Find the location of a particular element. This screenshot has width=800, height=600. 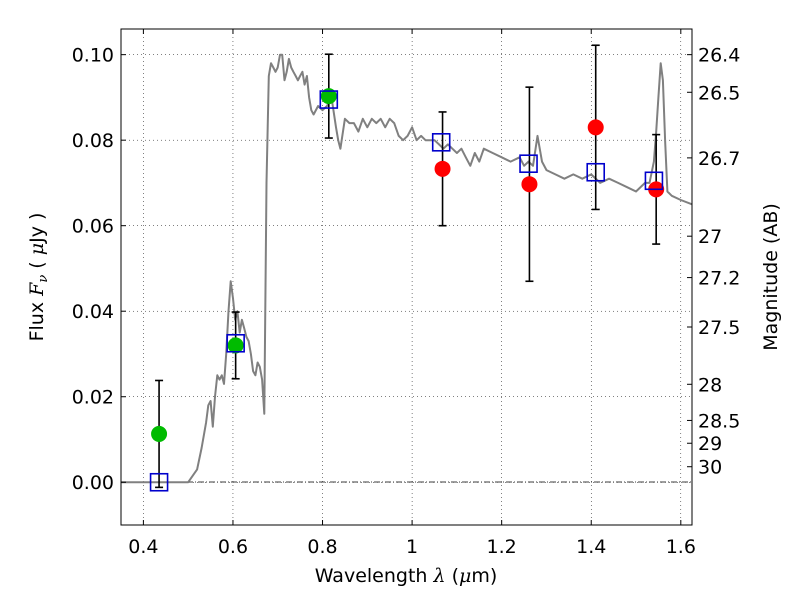

x-tick-label: 0.4 is located at coordinates (143, 547).